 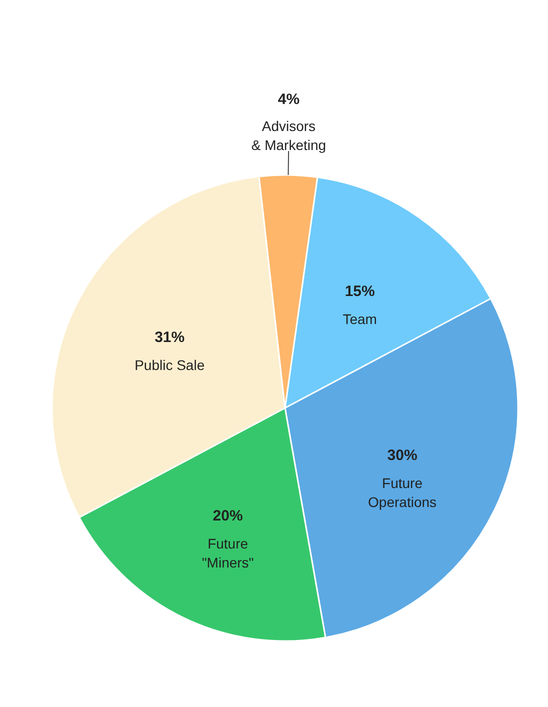 What do you see at coordinates (169, 337) in the screenshot?
I see `data-label: 31%` at bounding box center [169, 337].